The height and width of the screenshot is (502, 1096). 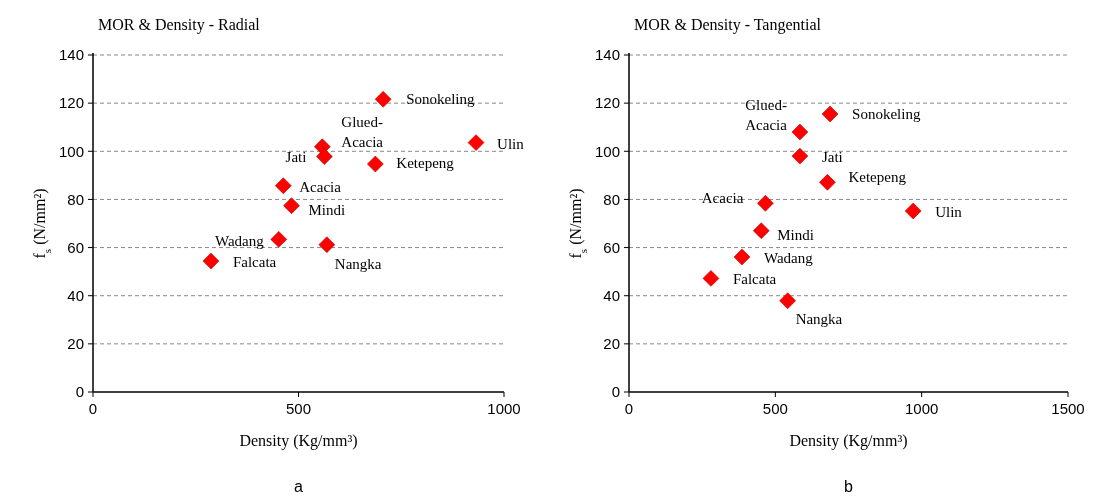 I want to click on text: a, so click(x=299, y=486).